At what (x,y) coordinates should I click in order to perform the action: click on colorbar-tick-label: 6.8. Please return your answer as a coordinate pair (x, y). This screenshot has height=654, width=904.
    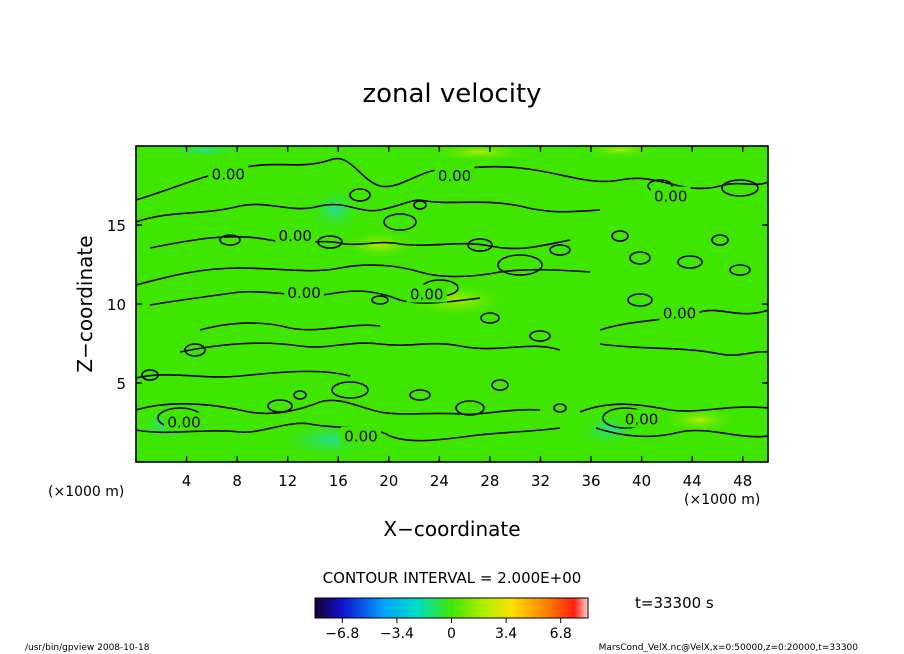
    Looking at the image, I should click on (561, 634).